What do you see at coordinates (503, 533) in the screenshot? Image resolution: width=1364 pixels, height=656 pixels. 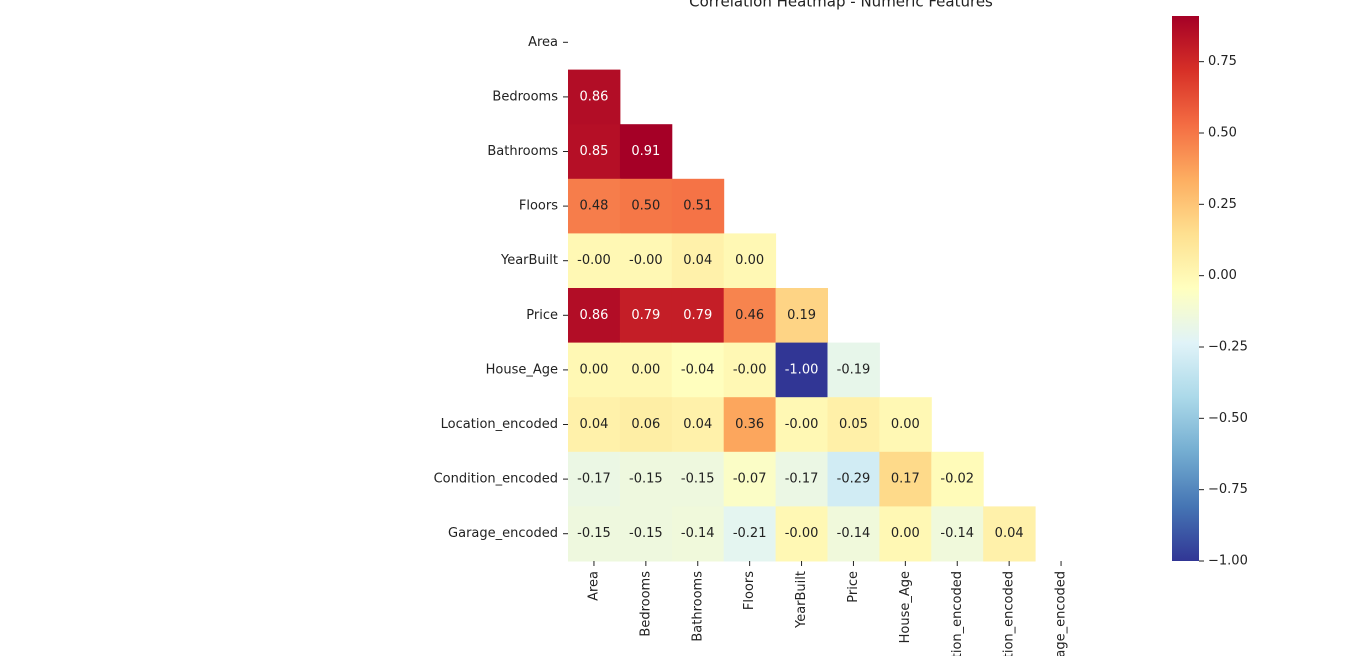 I see `y-tick-label: Garage_encoded` at bounding box center [503, 533].